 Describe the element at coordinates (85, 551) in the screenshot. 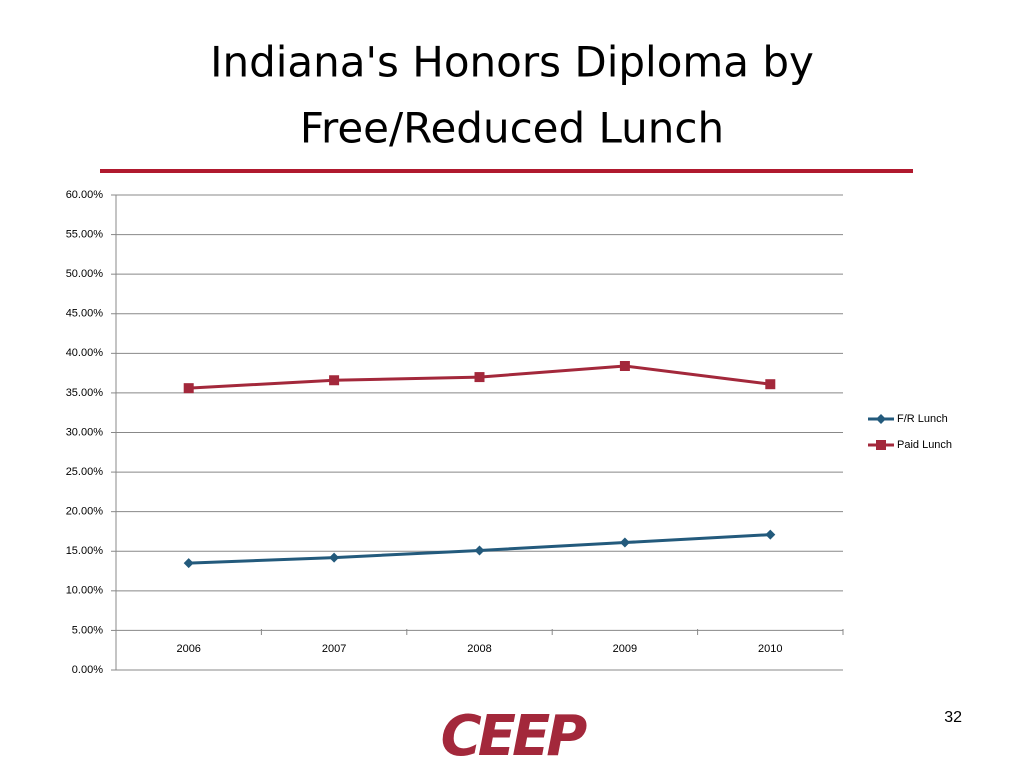

I see `y-tick-label: 15.00%` at that location.